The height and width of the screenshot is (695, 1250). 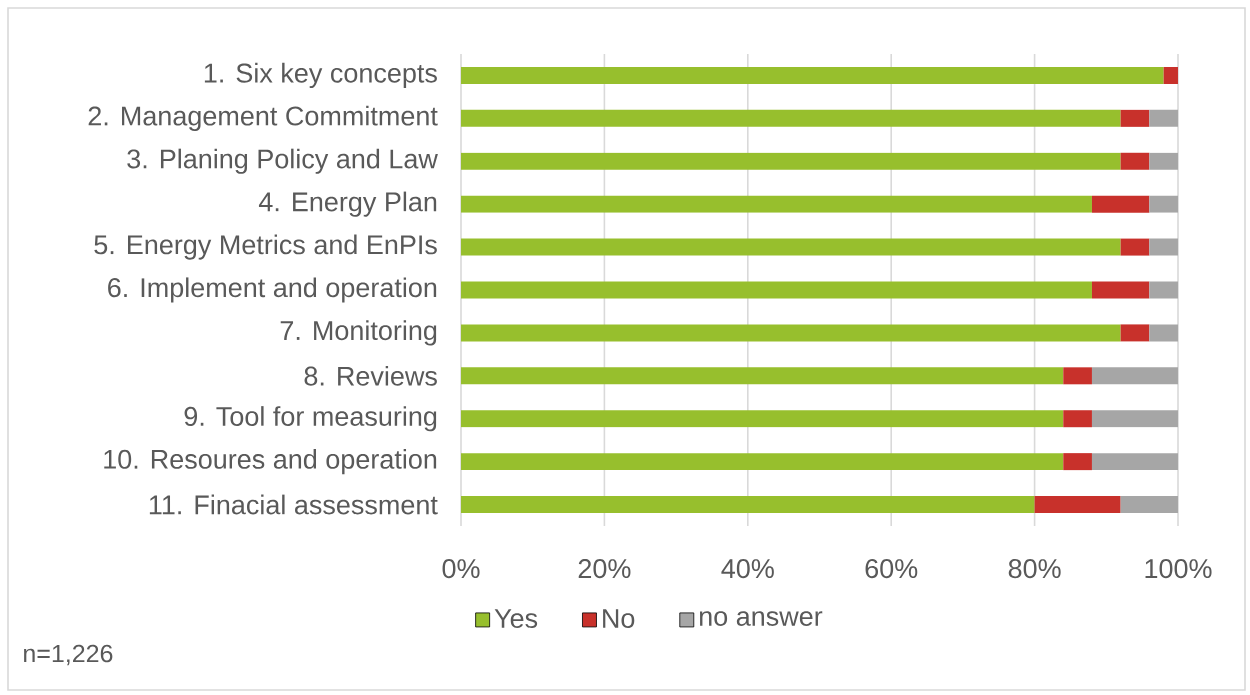 What do you see at coordinates (347, 204) in the screenshot?
I see `y-tick-label: 4. Energy Plan` at bounding box center [347, 204].